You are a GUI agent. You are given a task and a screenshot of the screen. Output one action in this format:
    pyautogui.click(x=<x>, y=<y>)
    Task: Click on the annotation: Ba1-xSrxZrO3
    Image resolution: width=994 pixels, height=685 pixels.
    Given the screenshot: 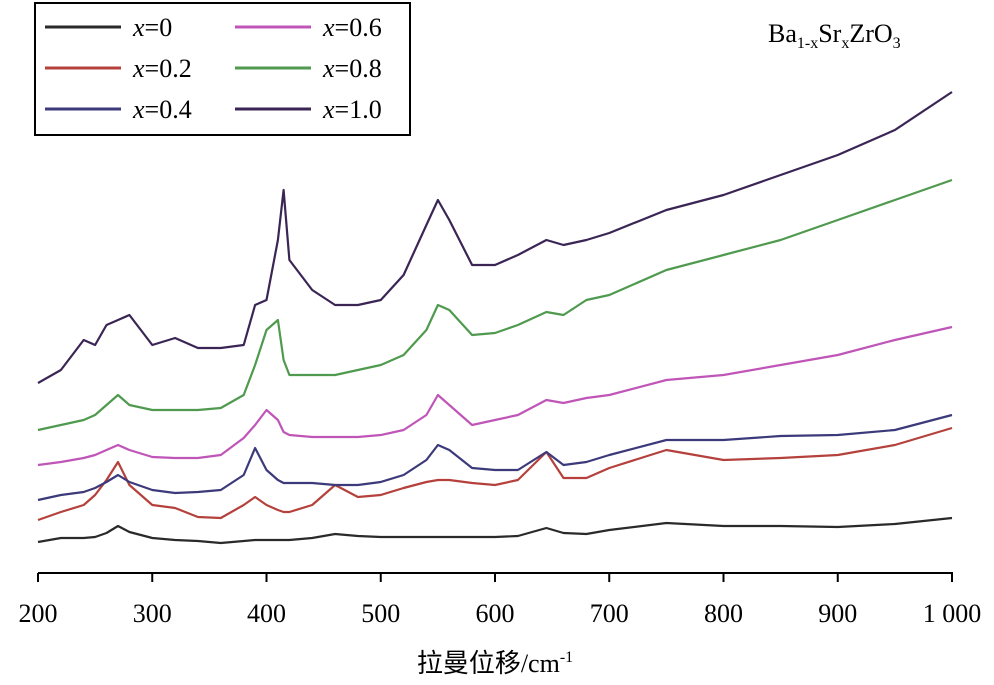 What is the action you would take?
    pyautogui.click(x=834, y=35)
    